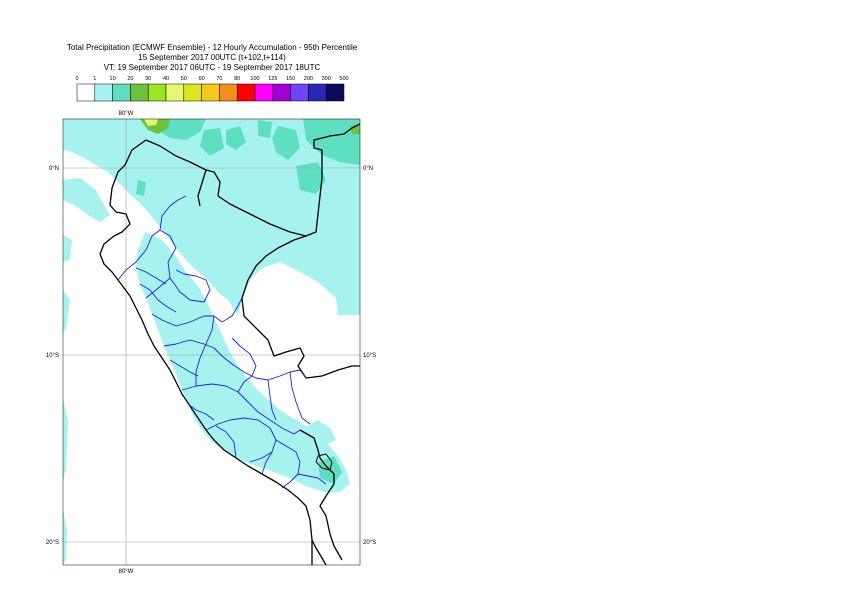 The width and height of the screenshot is (842, 596). I want to click on precip-yellow-area, so click(151, 122).